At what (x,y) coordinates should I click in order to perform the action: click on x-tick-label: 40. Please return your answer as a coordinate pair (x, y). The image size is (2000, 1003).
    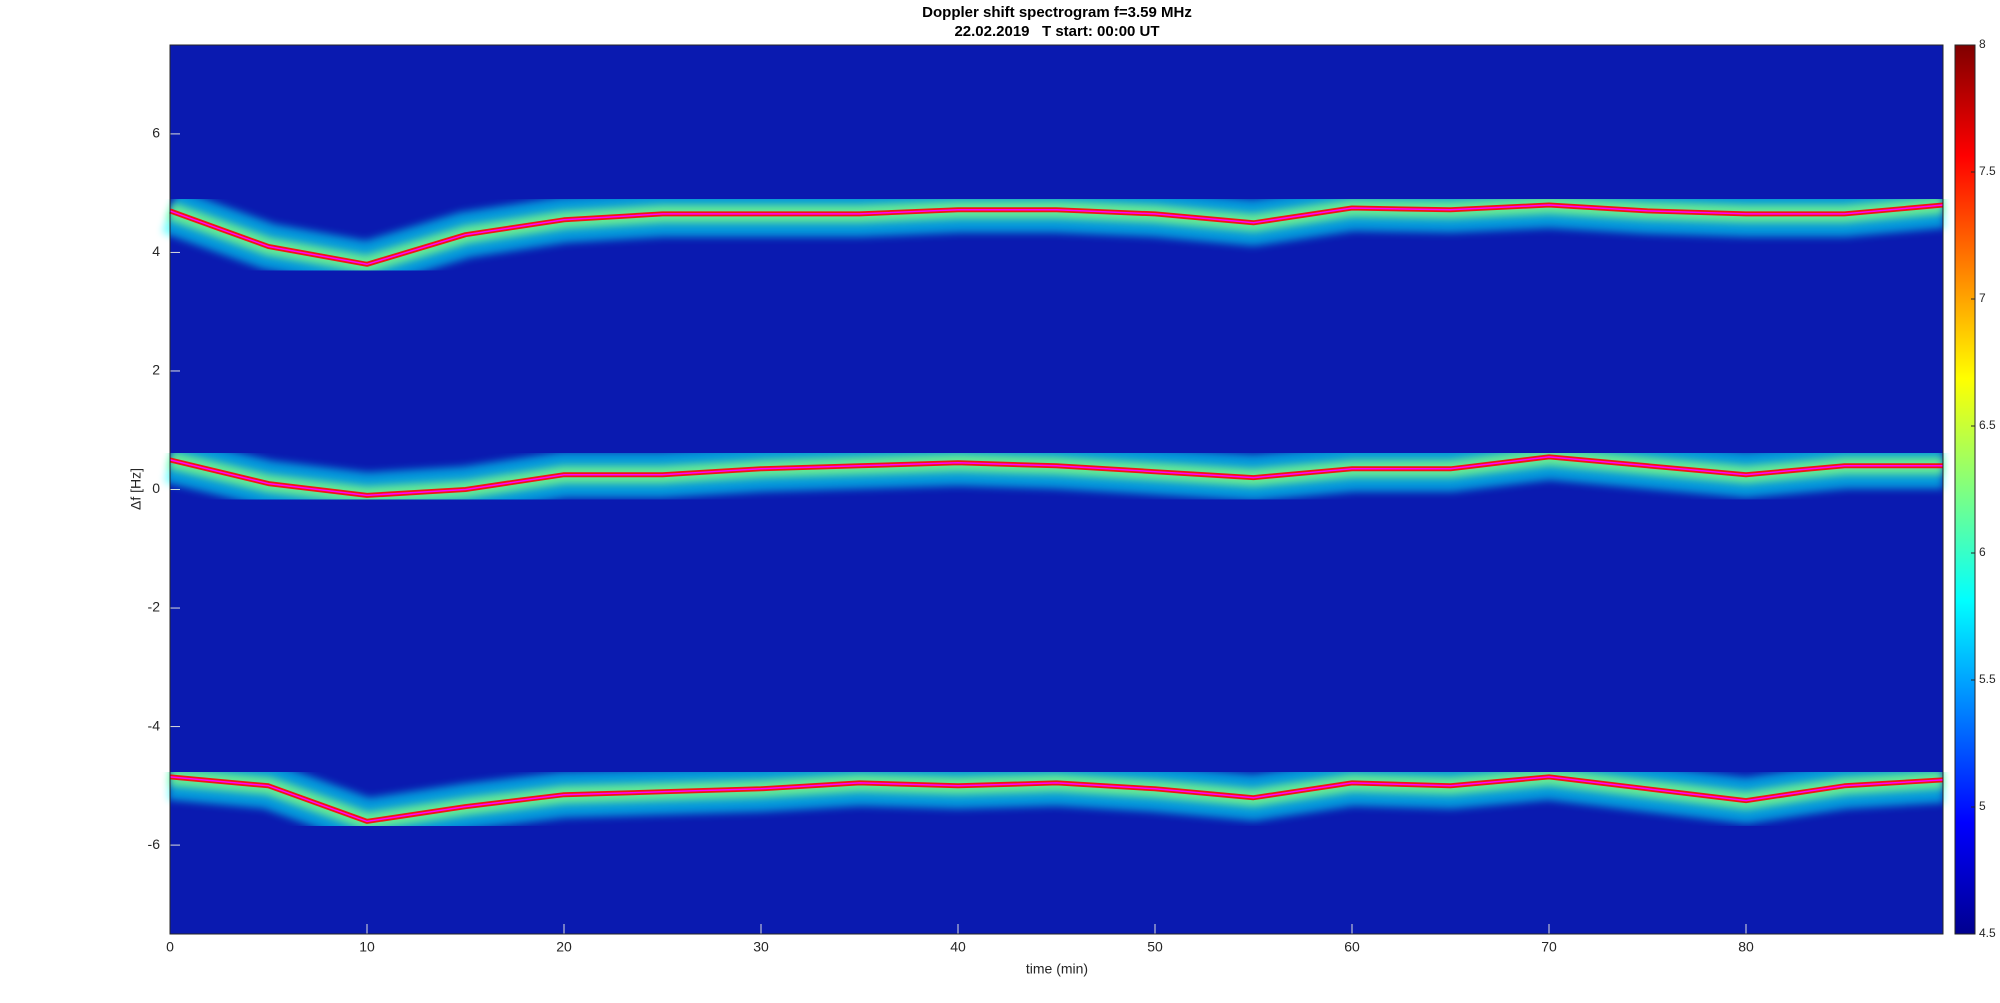
    Looking at the image, I should click on (958, 947).